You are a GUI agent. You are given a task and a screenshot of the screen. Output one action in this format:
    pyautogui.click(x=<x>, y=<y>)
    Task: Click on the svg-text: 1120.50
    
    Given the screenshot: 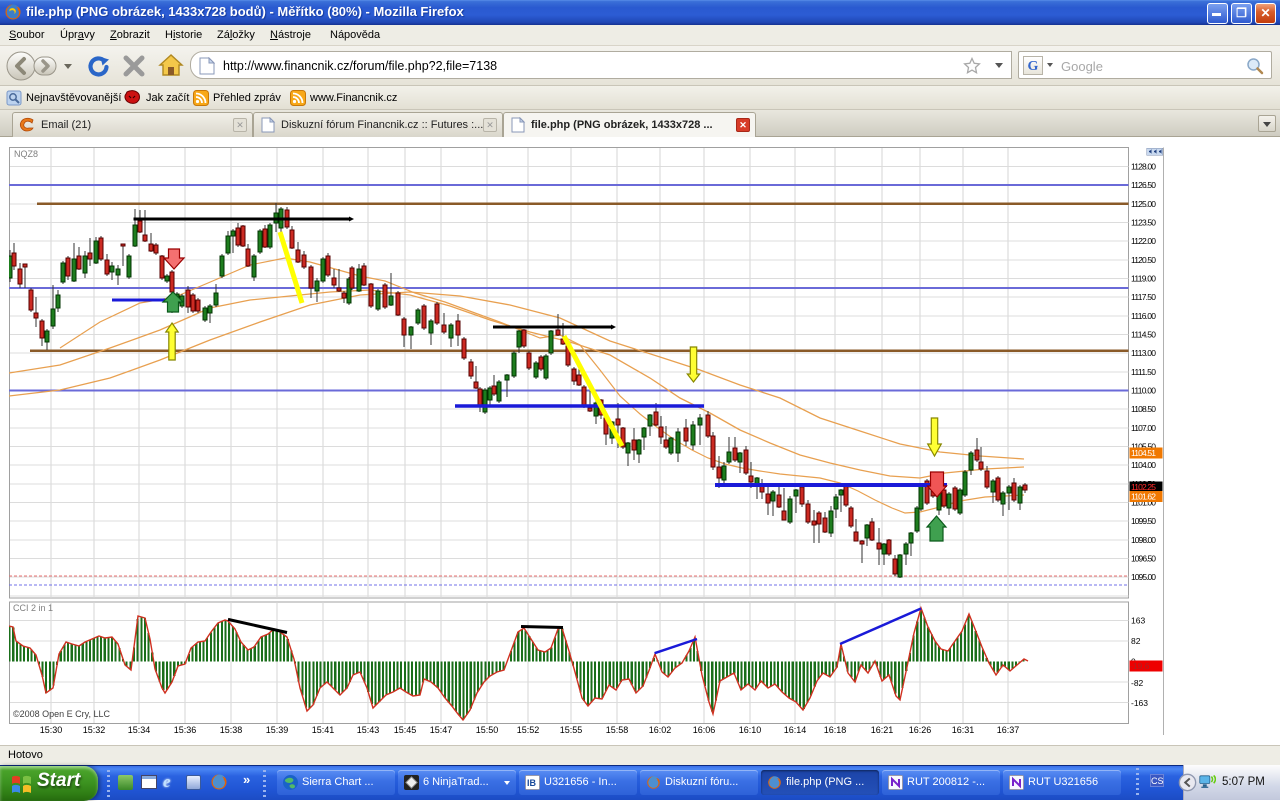 What is the action you would take?
    pyautogui.click(x=1143, y=260)
    